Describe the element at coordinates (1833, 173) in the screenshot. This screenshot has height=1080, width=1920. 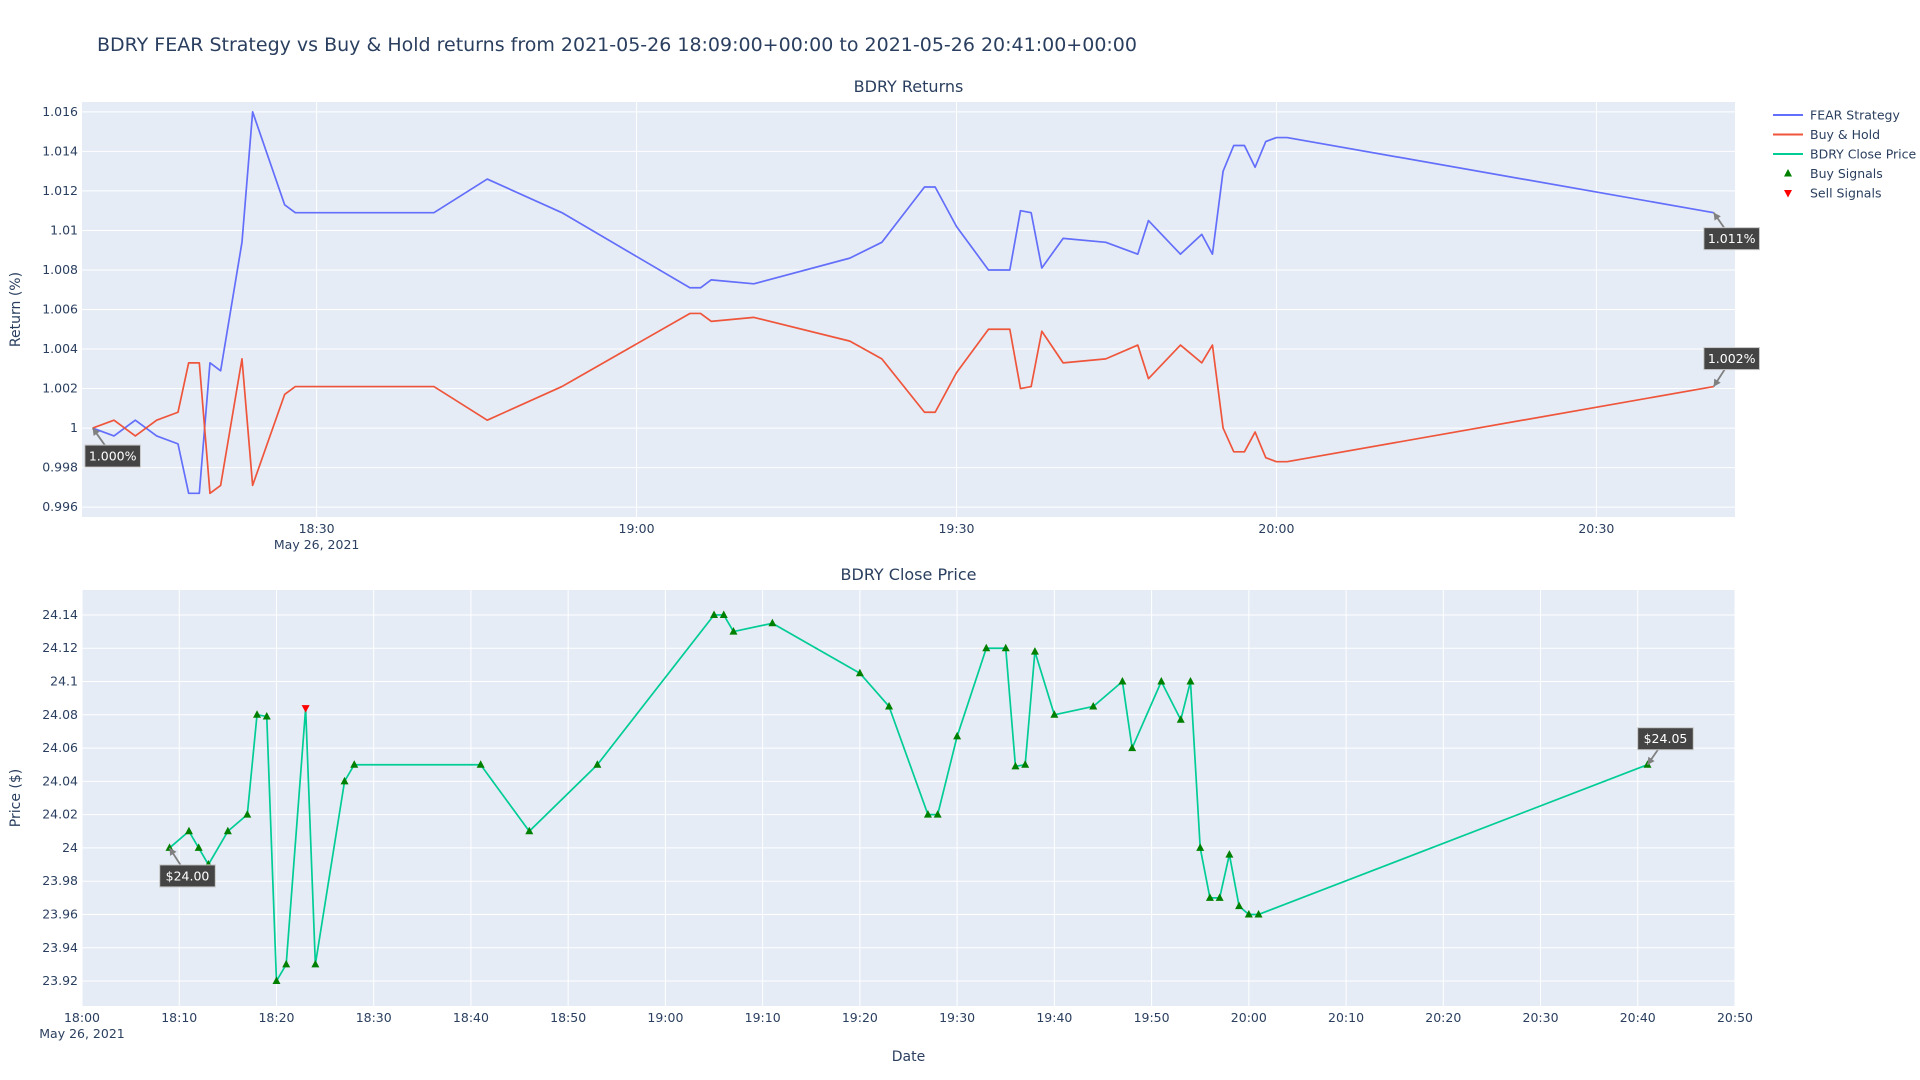
I see `legend-item-buy-signals: Buy Signals` at that location.